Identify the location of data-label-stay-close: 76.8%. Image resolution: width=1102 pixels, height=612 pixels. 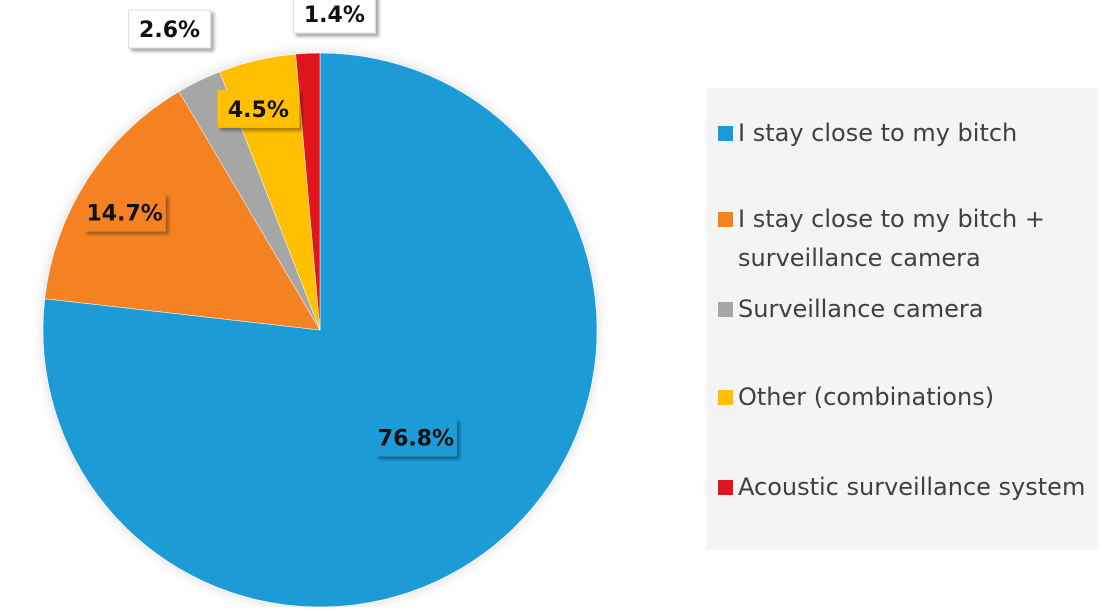
(415, 437).